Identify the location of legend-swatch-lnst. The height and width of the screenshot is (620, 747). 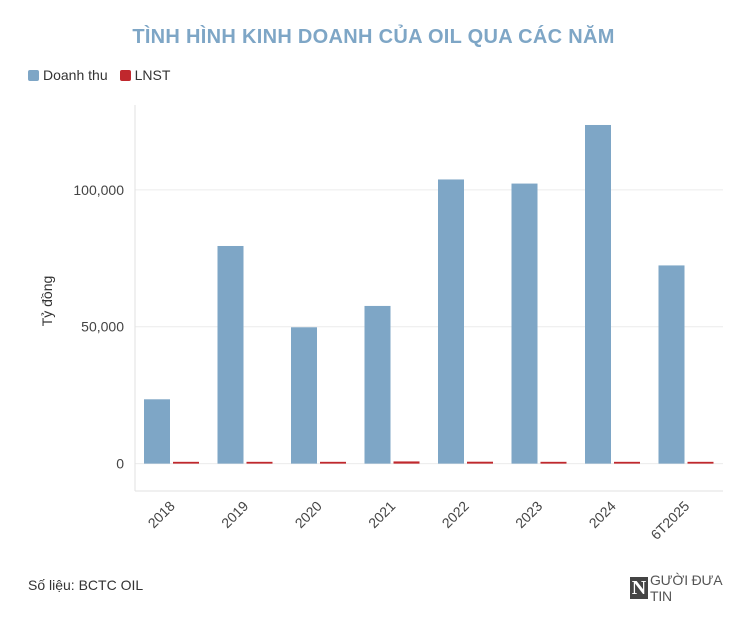
(125, 75).